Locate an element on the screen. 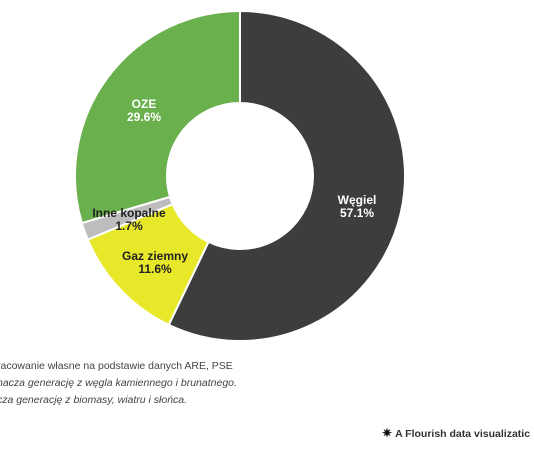  slice-label-value: 57.1% is located at coordinates (357, 213).